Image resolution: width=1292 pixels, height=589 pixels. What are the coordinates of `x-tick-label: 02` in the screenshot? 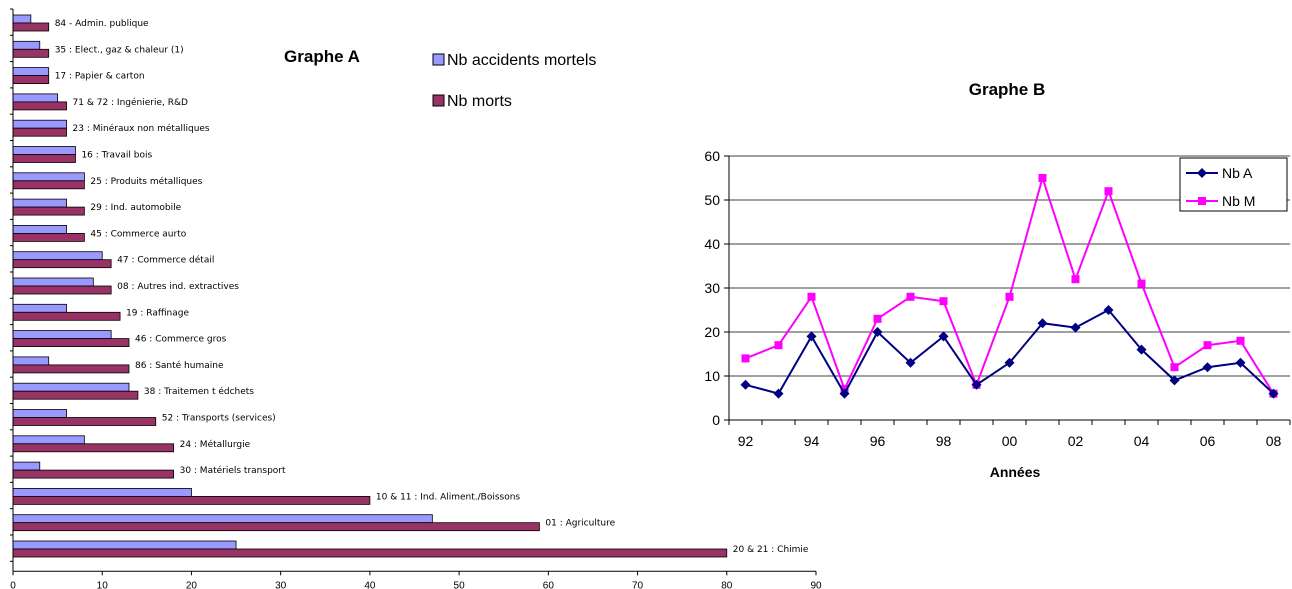 It's located at (1076, 441).